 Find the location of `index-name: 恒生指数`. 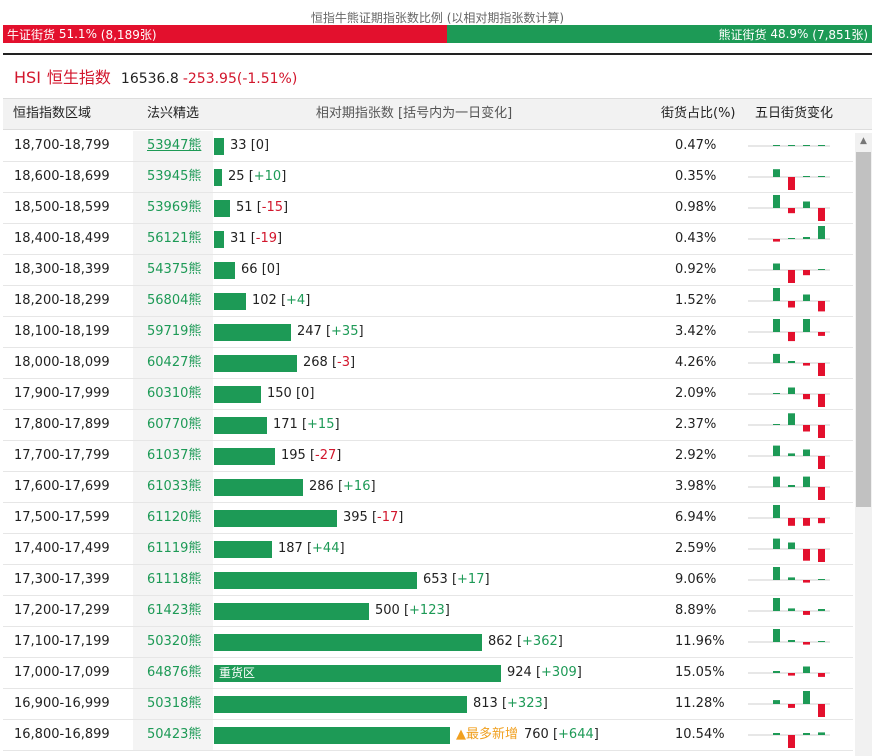

index-name: 恒生指数 is located at coordinates (78, 77).